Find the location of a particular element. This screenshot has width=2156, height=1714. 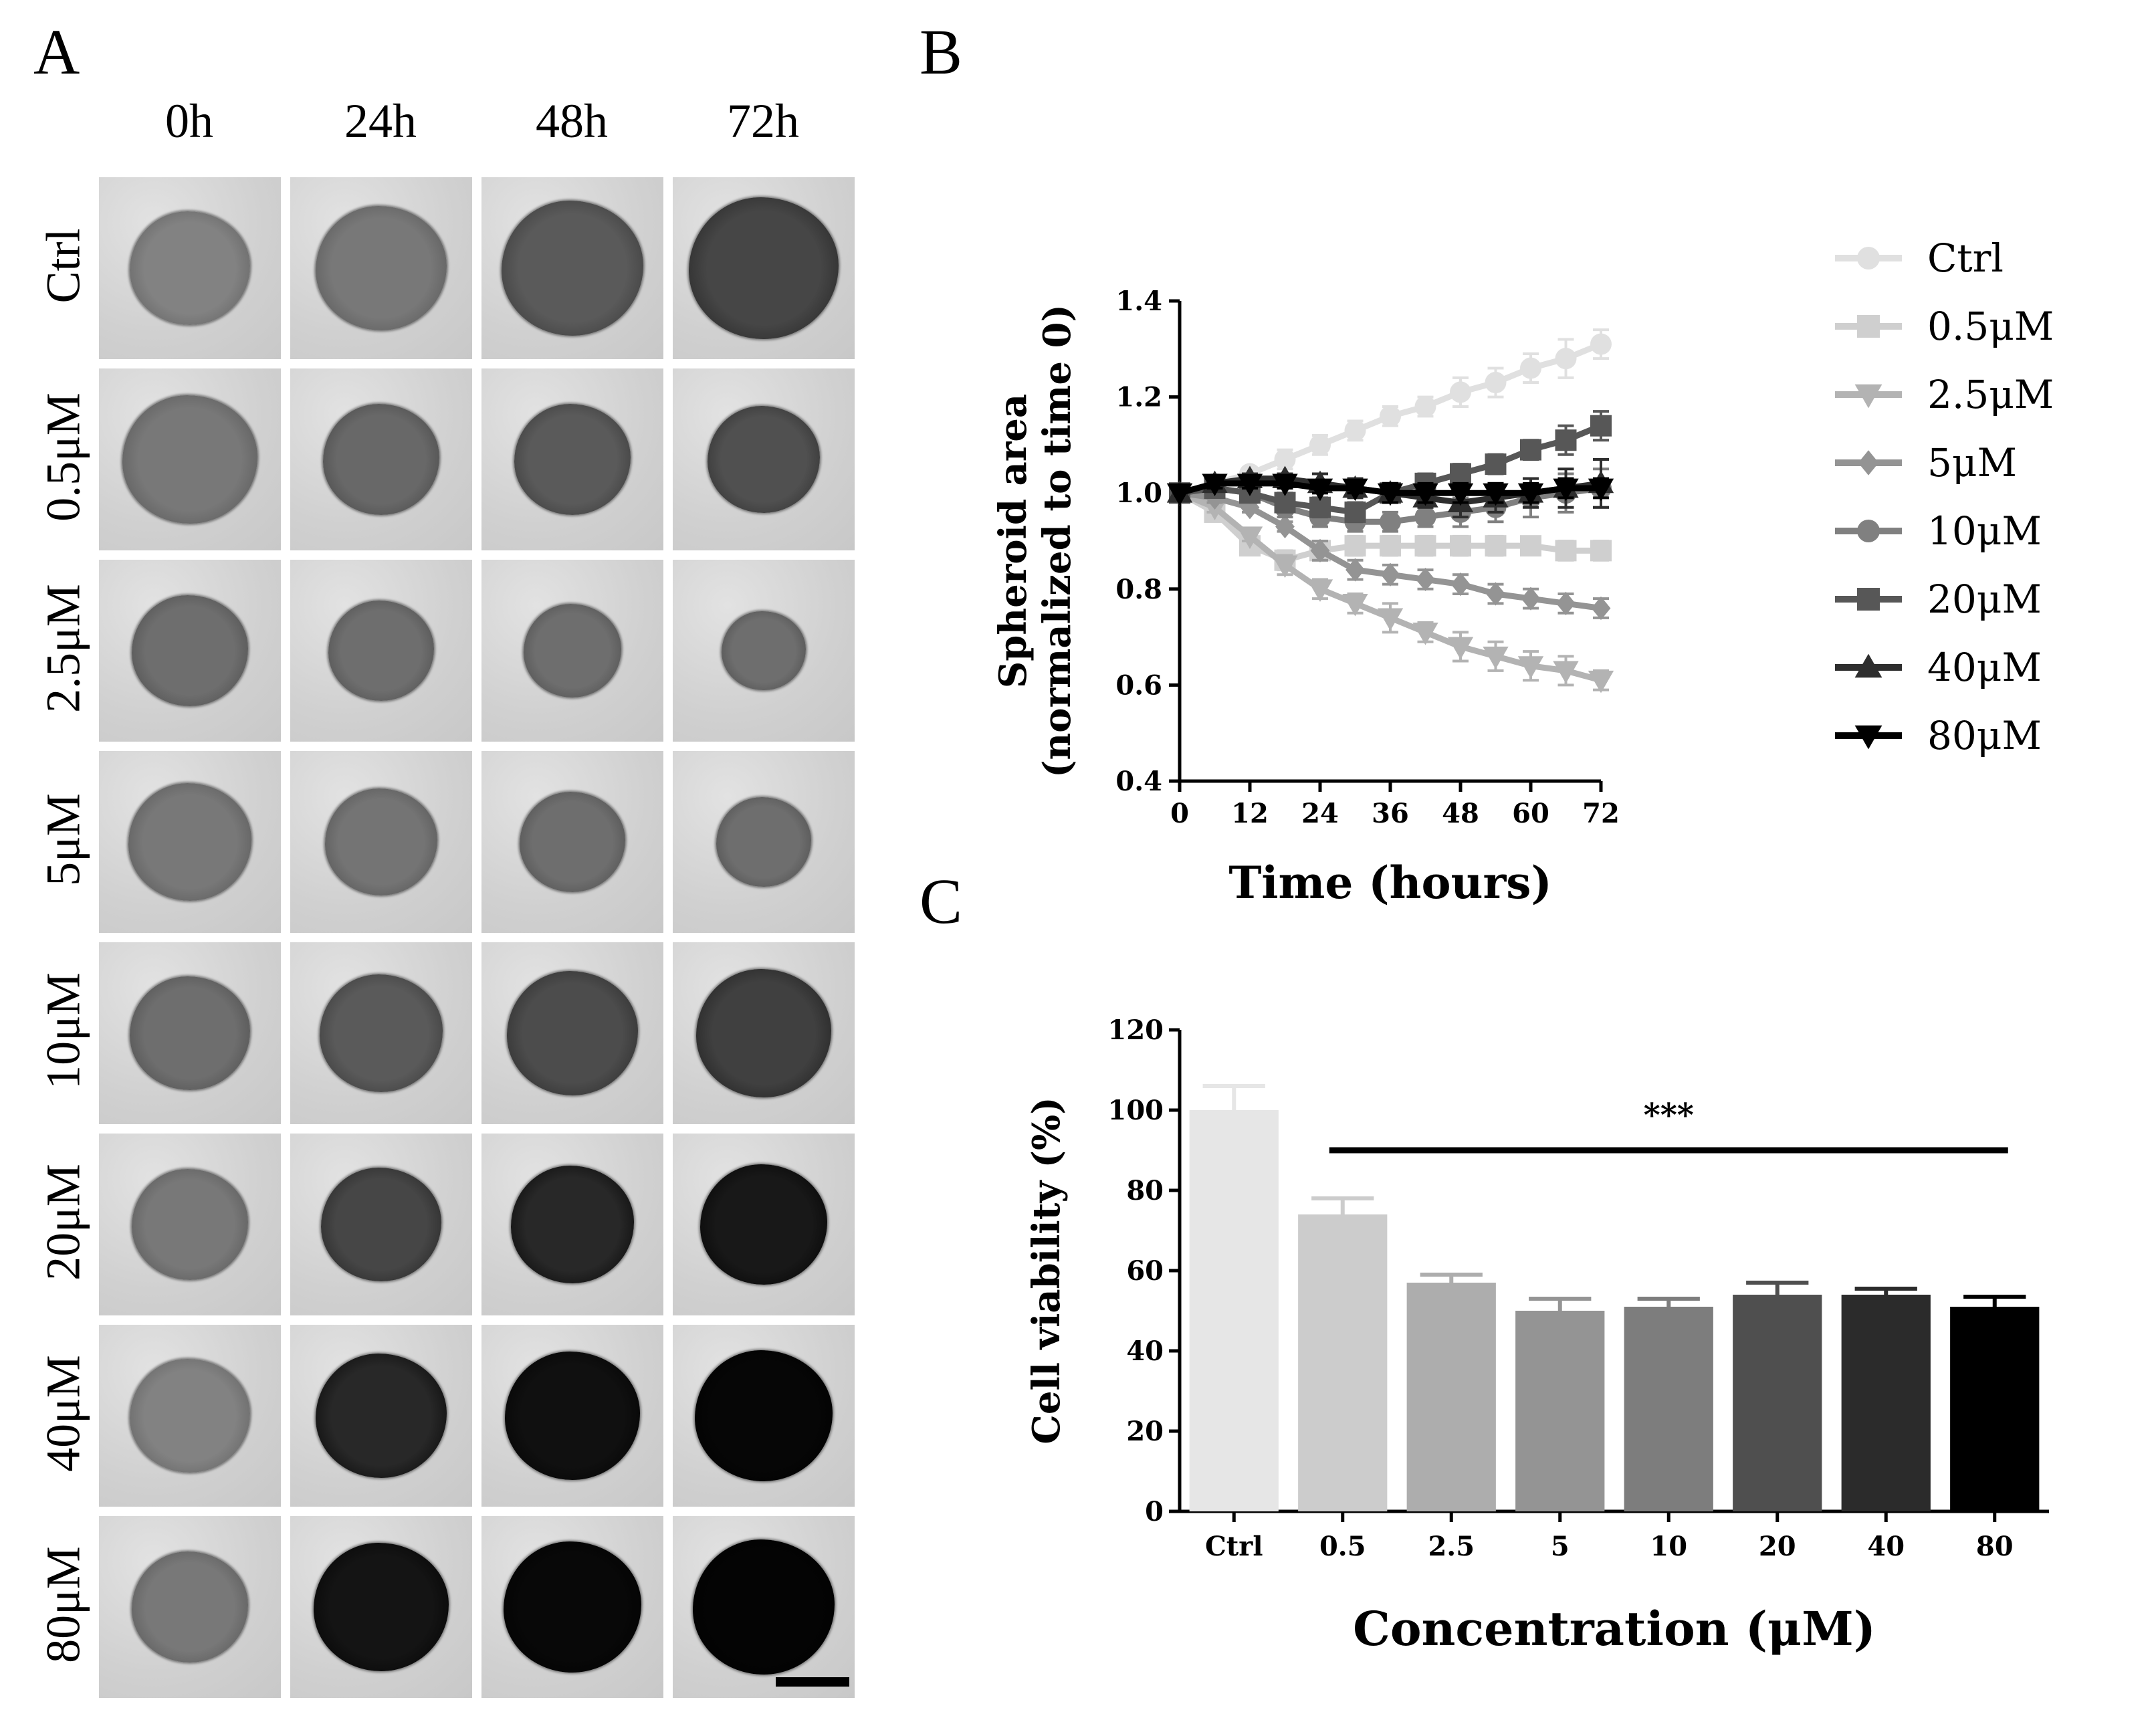

x-tick-label: 36 is located at coordinates (1390, 813).